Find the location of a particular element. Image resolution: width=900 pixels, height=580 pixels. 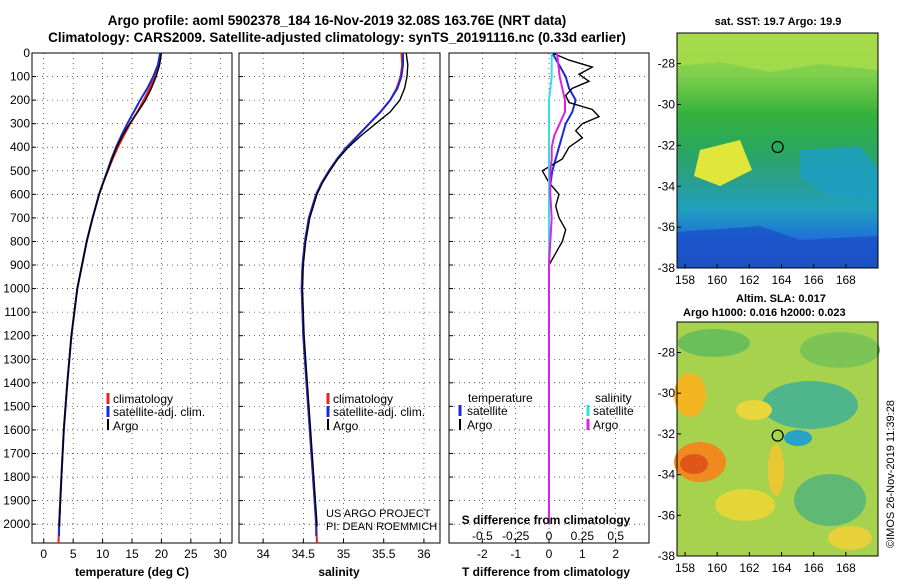

y-tick-label: 1400 is located at coordinates (16, 383).